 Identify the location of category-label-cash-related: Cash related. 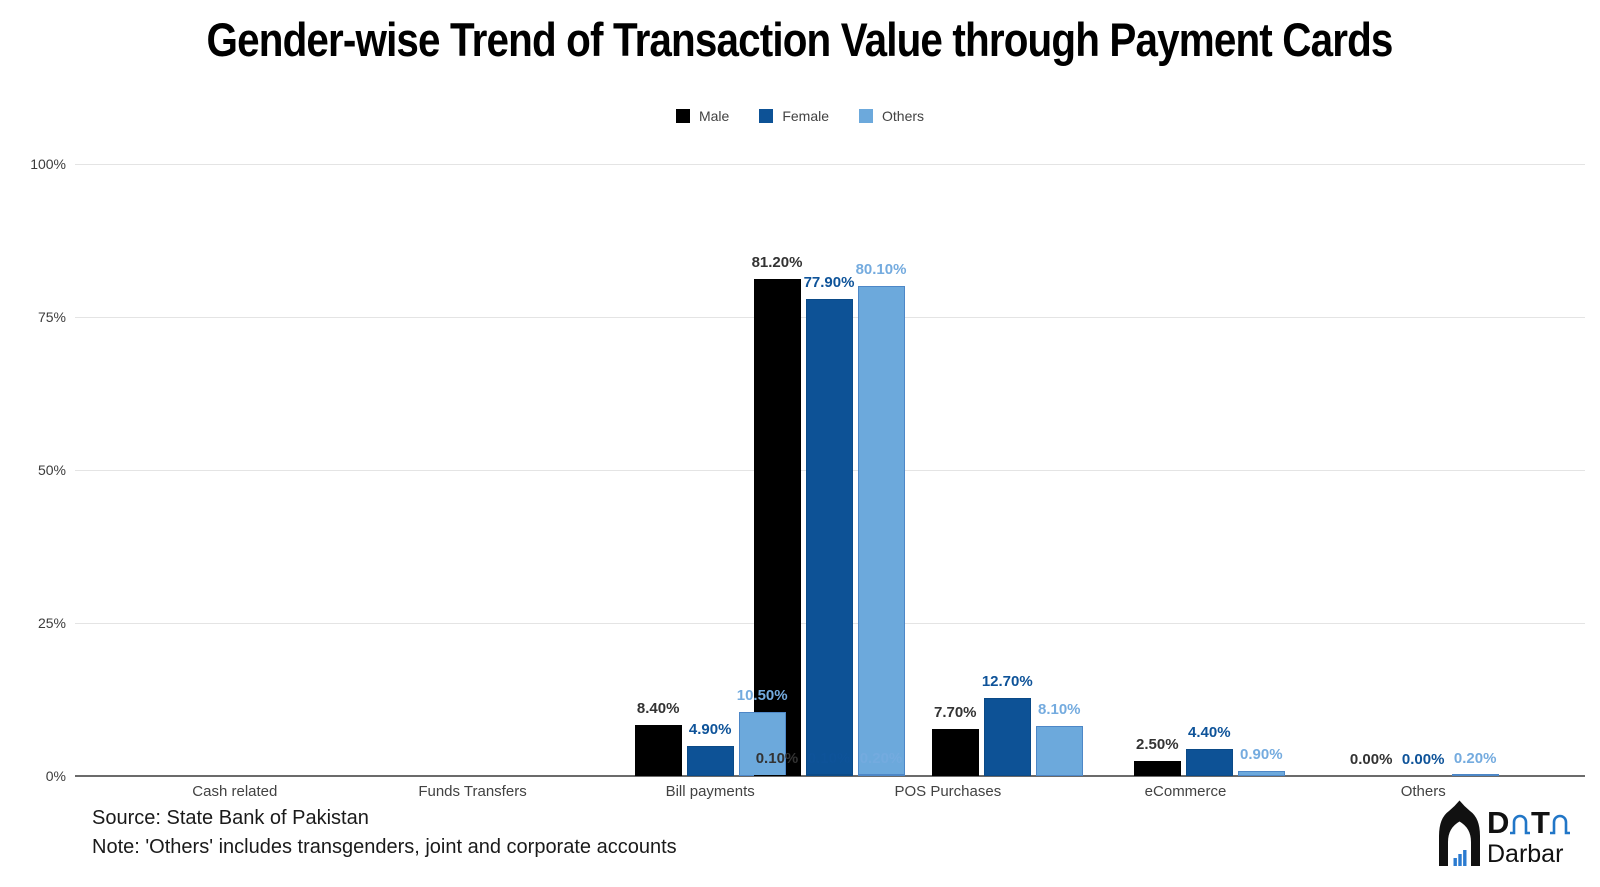
(235, 791).